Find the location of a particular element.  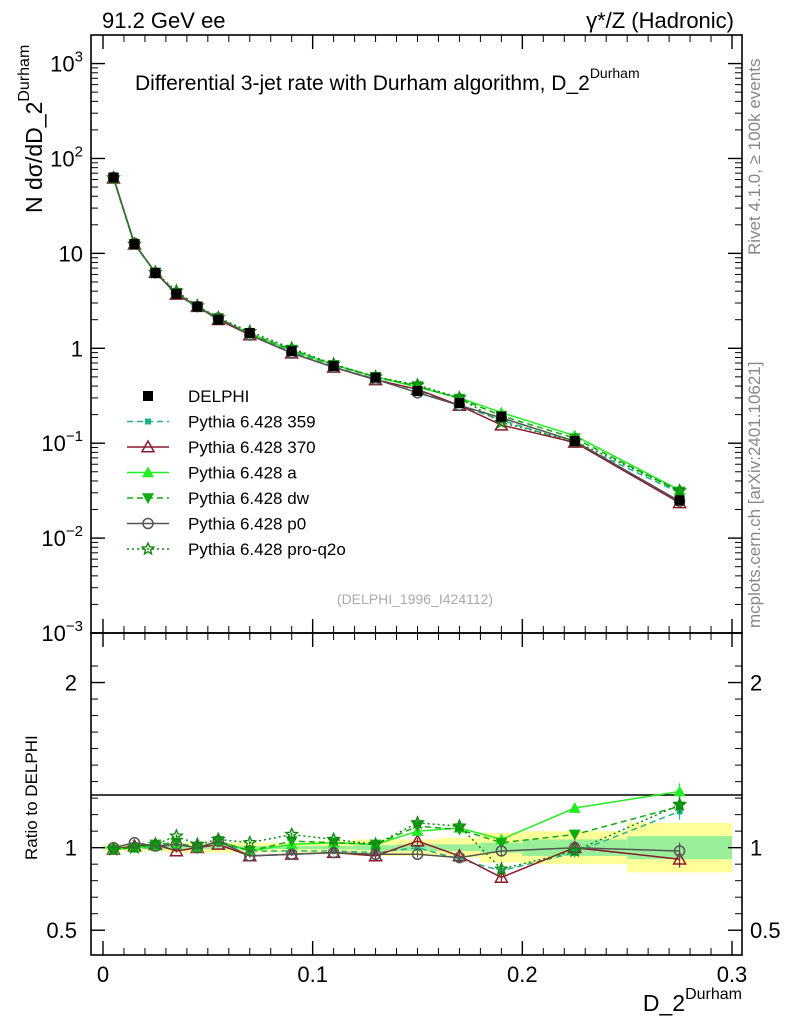

legend-item: Pythia 6.428 p0 is located at coordinates (216, 524).